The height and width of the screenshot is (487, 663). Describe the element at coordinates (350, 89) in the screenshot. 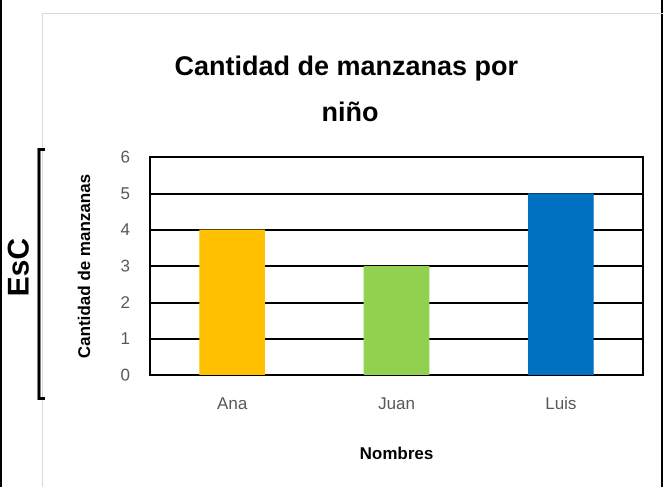

I see `chart-title: Cantidad de manzanas por niño` at that location.